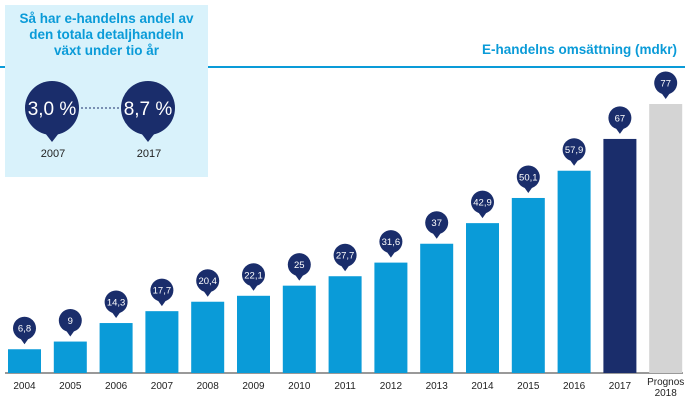 This screenshot has height=402, width=685. I want to click on tick-label: 2010, so click(299, 386).